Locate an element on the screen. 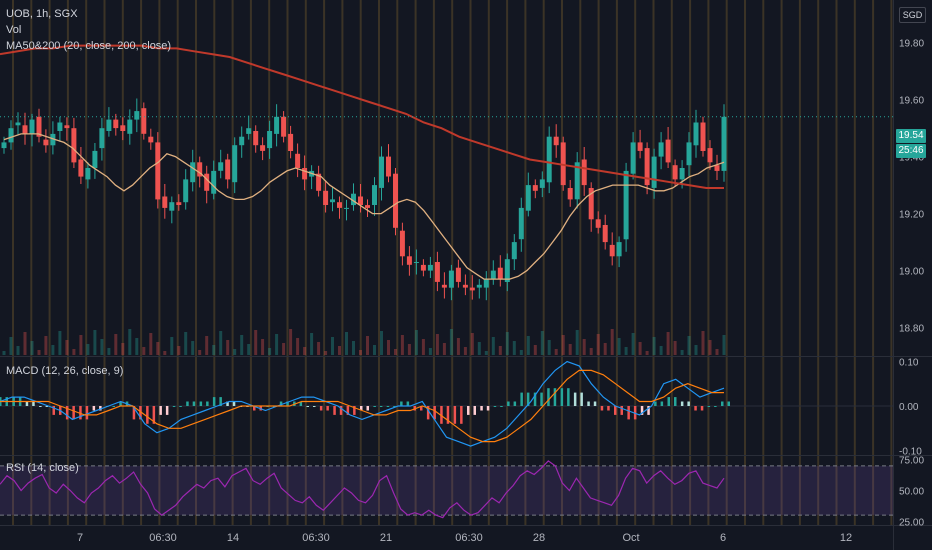 The height and width of the screenshot is (550, 932). macd-tick-label: 0.10 is located at coordinates (909, 363).